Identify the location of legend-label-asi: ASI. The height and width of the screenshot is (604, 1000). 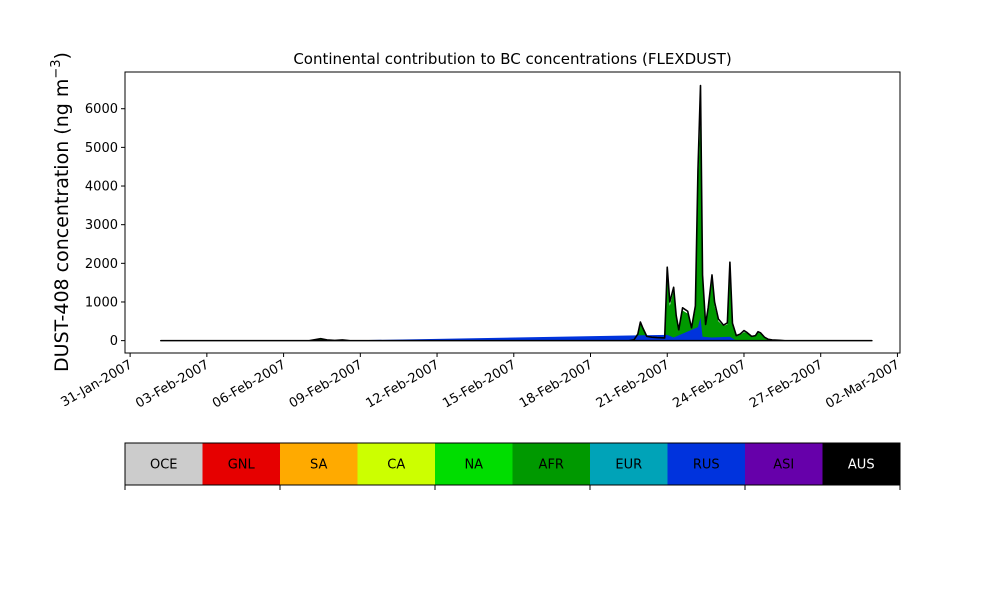
(783, 465).